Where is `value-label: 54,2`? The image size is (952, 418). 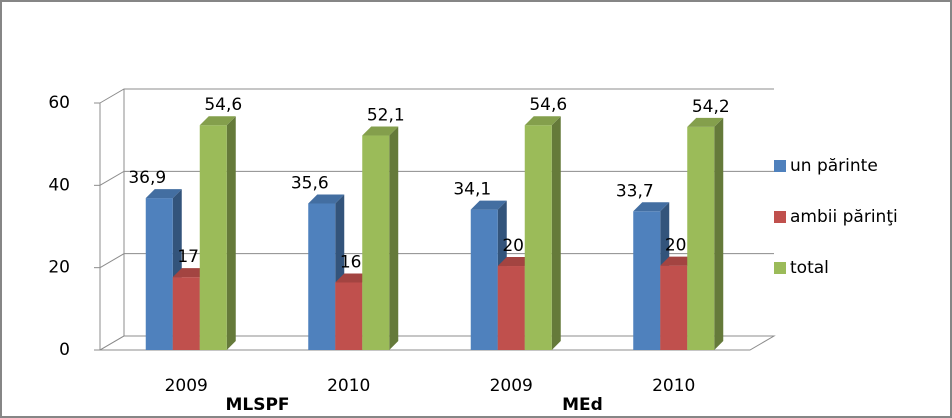 value-label: 54,2 is located at coordinates (711, 107).